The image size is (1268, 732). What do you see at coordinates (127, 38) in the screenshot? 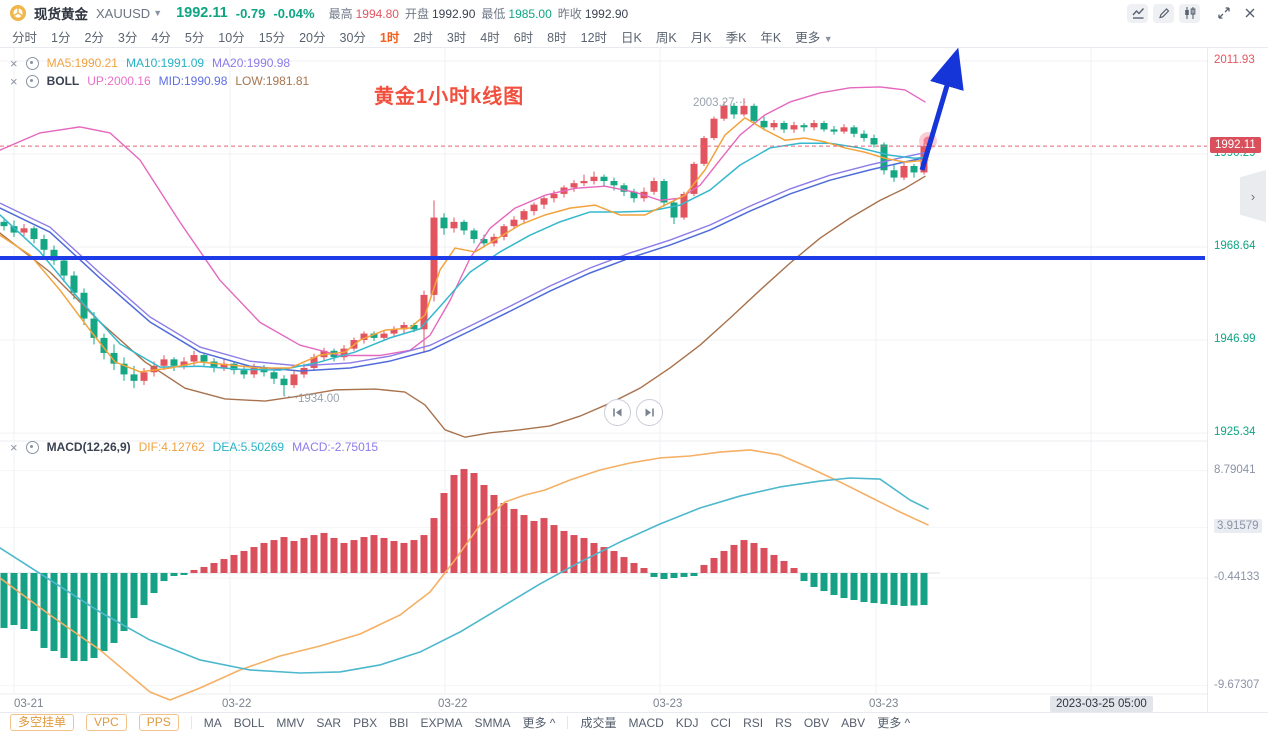
I see `tab-3分: 3分` at bounding box center [127, 38].